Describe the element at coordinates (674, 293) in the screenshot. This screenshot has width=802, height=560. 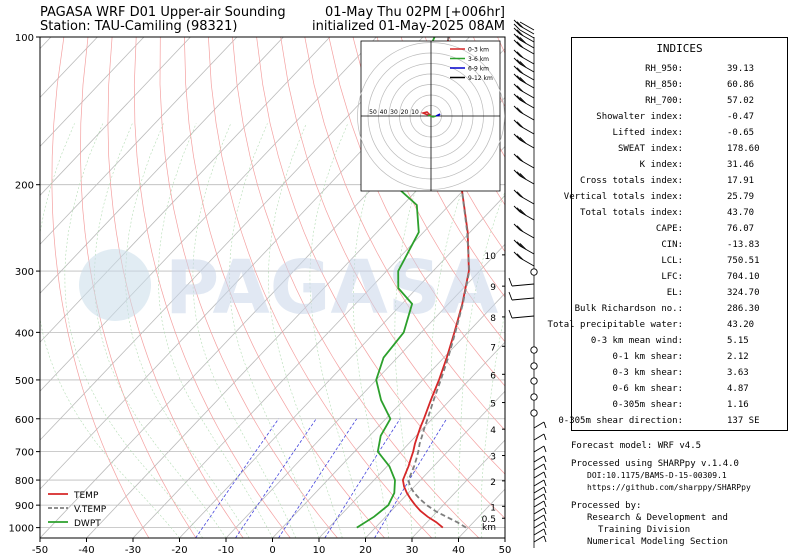
I see `index-label: EL:` at that location.